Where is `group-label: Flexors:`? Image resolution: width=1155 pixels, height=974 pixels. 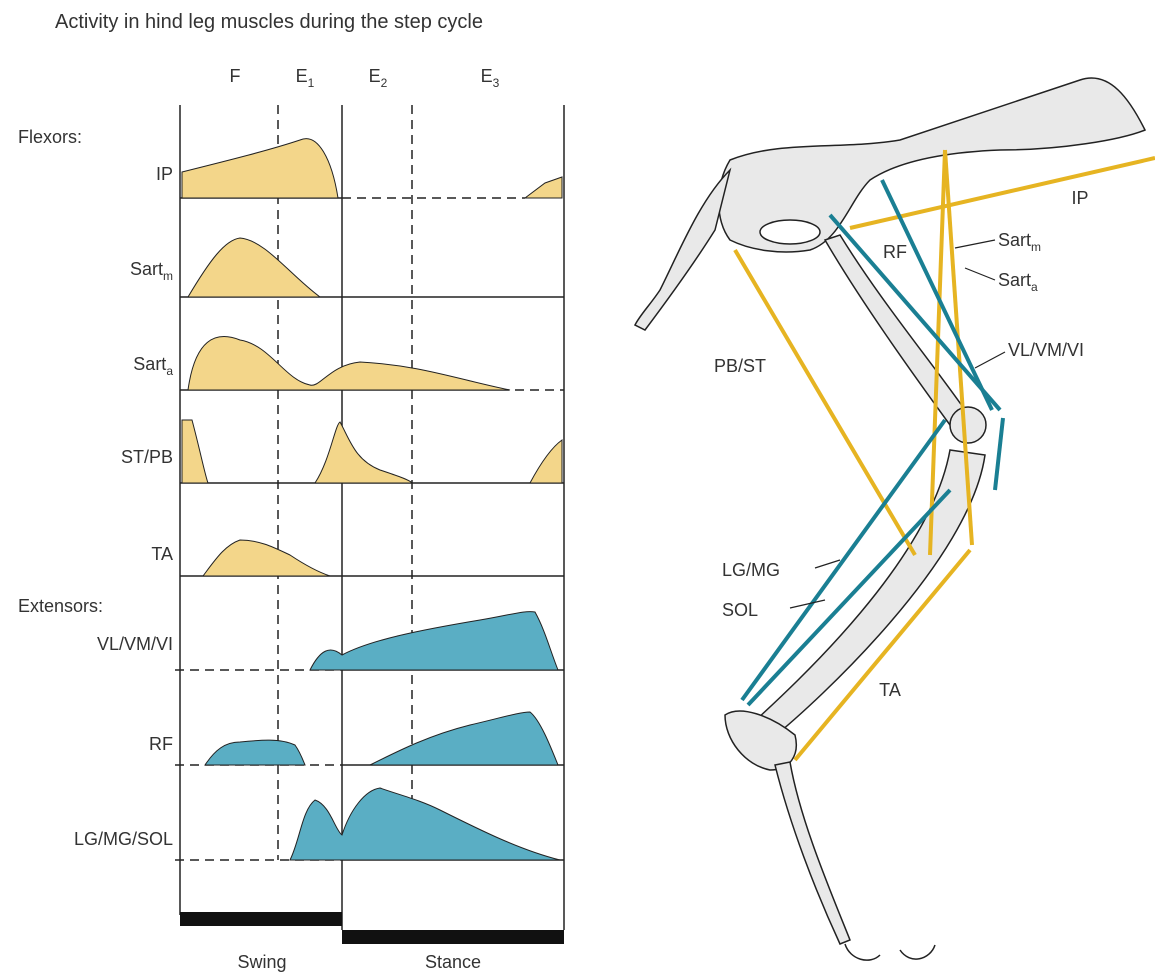
group-label: Flexors: is located at coordinates (50, 137).